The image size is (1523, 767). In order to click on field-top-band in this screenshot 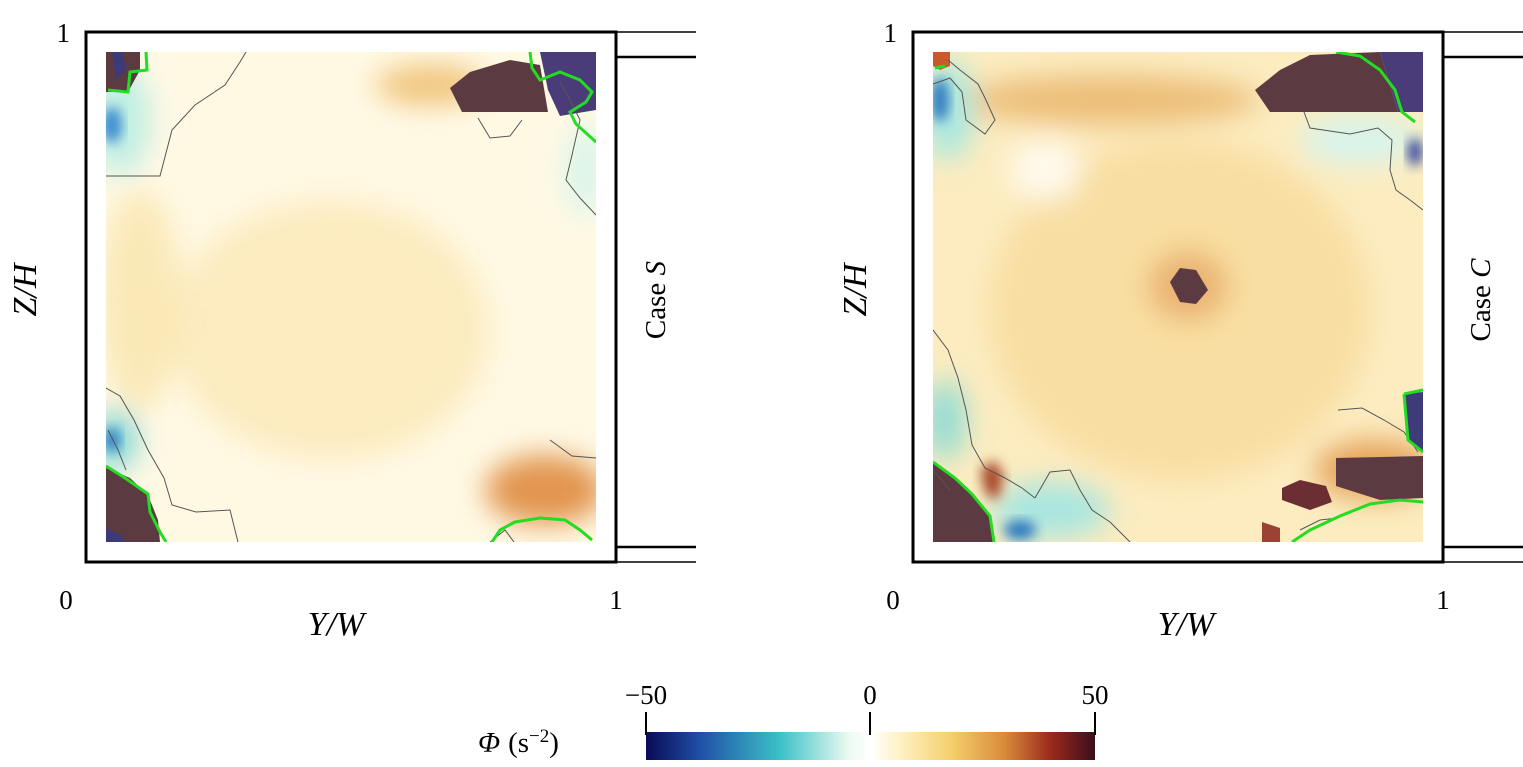, I will do `click(1110, 100)`.